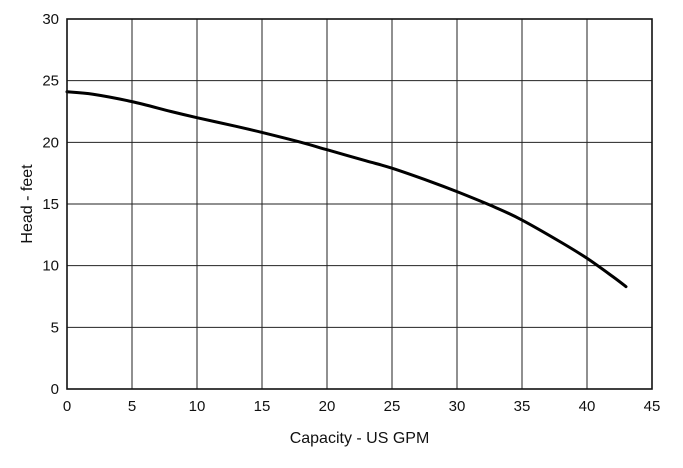 The height and width of the screenshot is (468, 683). I want to click on x-tick-label: 20, so click(327, 406).